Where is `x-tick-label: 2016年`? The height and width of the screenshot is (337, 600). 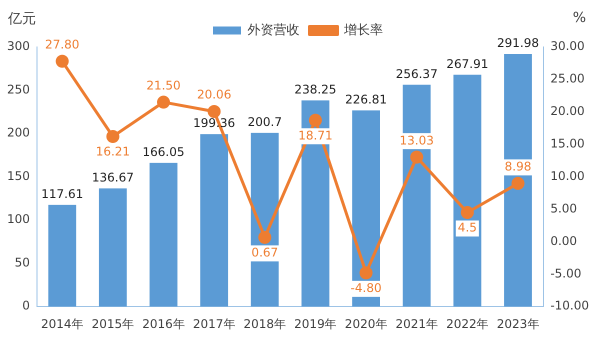
x-tick-label: 2016年 is located at coordinates (163, 323).